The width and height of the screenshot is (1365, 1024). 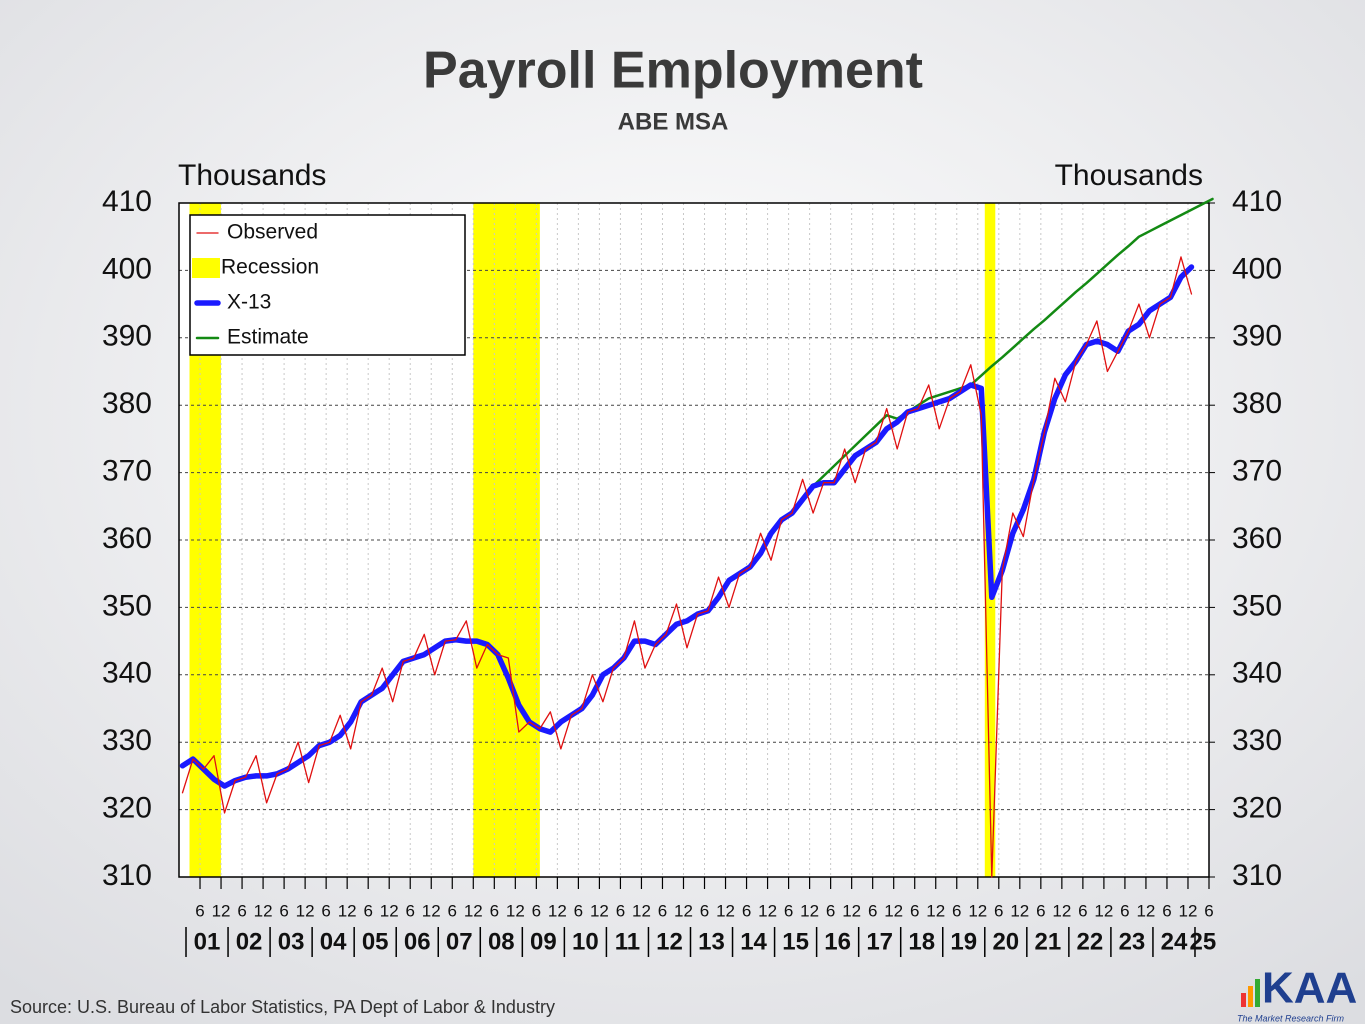 I want to click on y-tick-label: 320, so click(x=127, y=808).